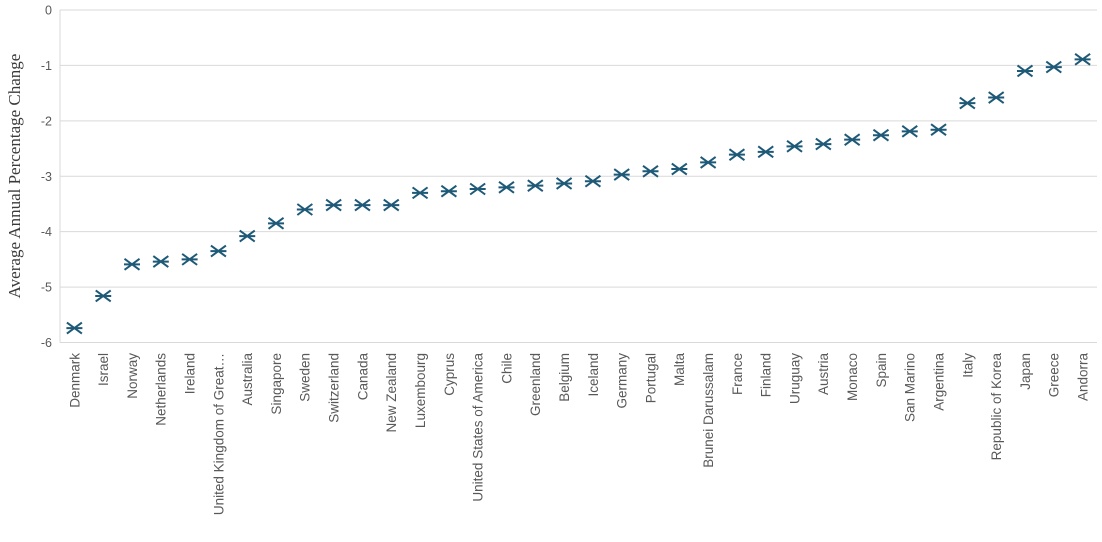 Image resolution: width=1102 pixels, height=542 pixels. Describe the element at coordinates (48, 11) in the screenshot. I see `y-tick-label: 0` at that location.